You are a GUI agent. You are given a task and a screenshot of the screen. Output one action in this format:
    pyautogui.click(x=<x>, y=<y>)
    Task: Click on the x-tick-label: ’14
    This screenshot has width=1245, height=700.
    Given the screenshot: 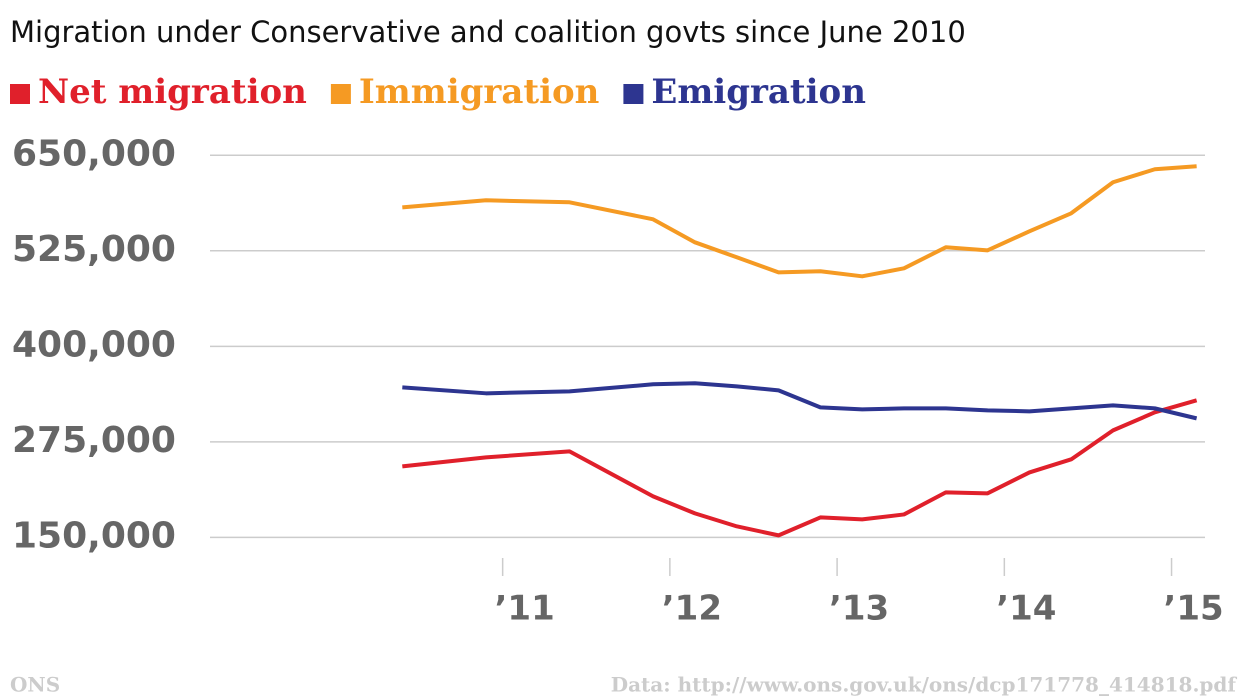 What is the action you would take?
    pyautogui.click(x=1026, y=609)
    